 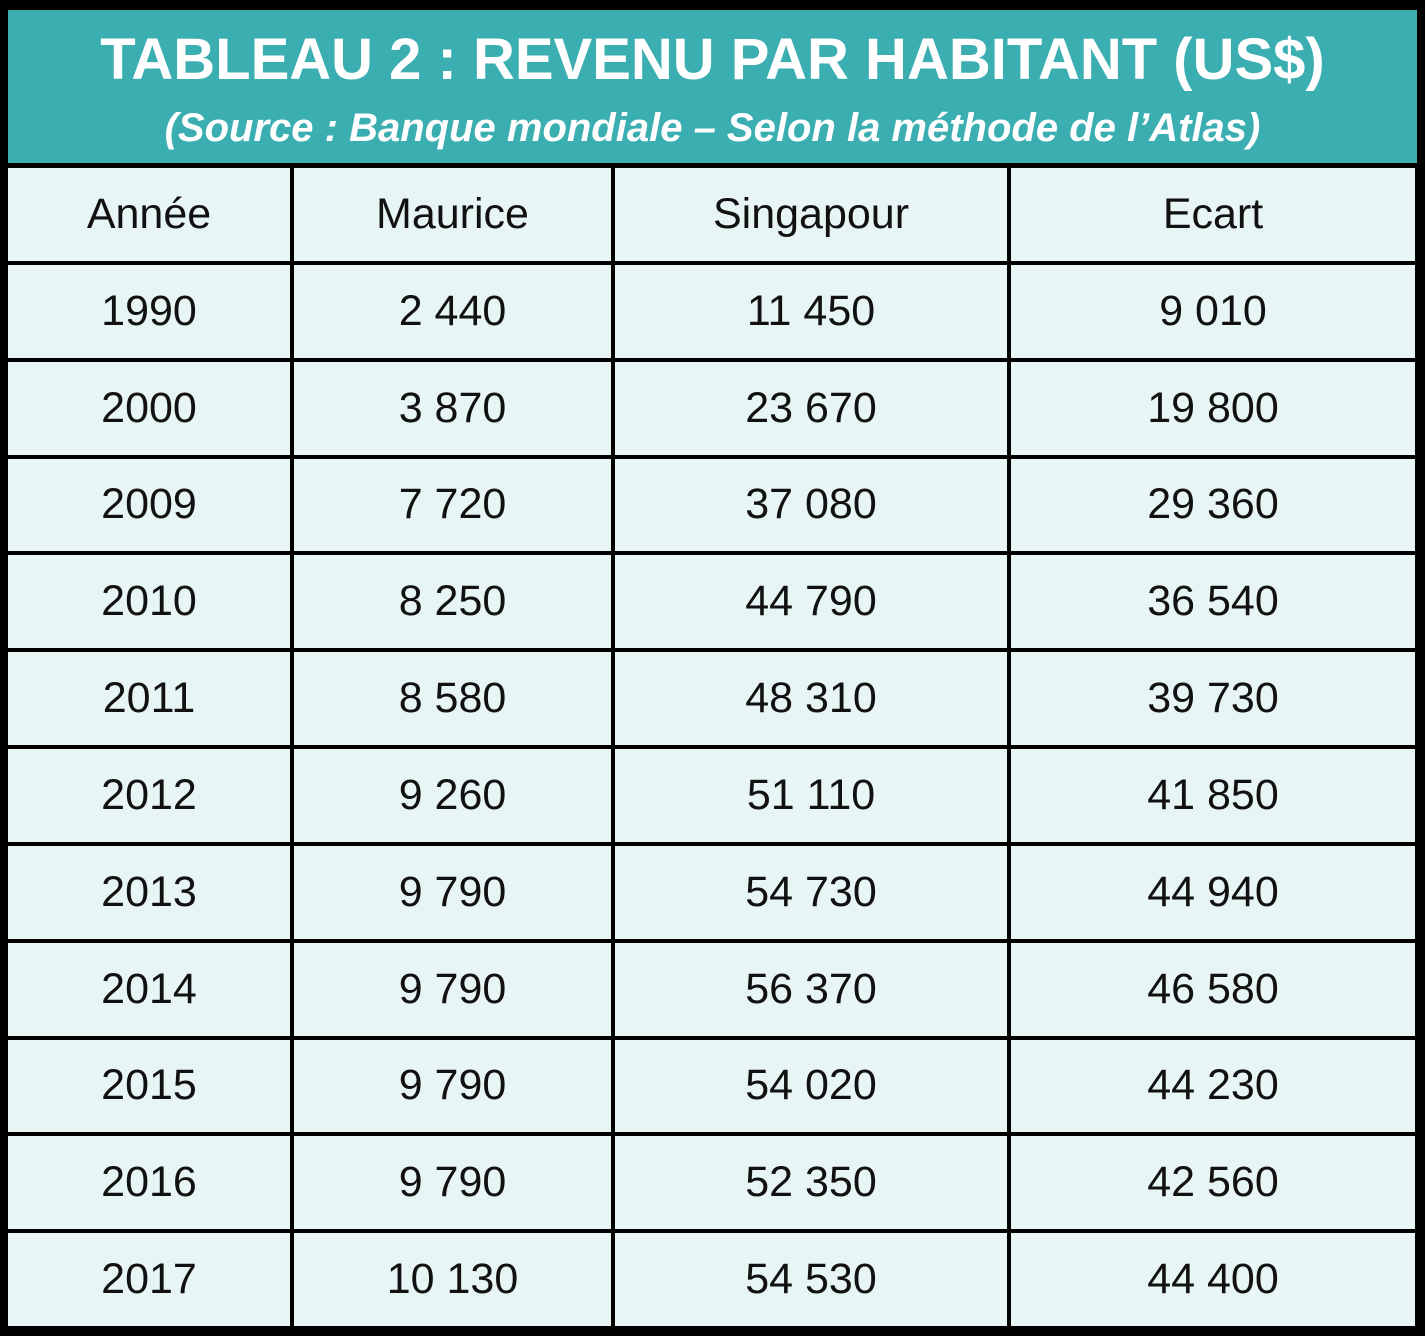 What do you see at coordinates (452, 311) in the screenshot?
I see `table-cell-maurice: 2 440` at bounding box center [452, 311].